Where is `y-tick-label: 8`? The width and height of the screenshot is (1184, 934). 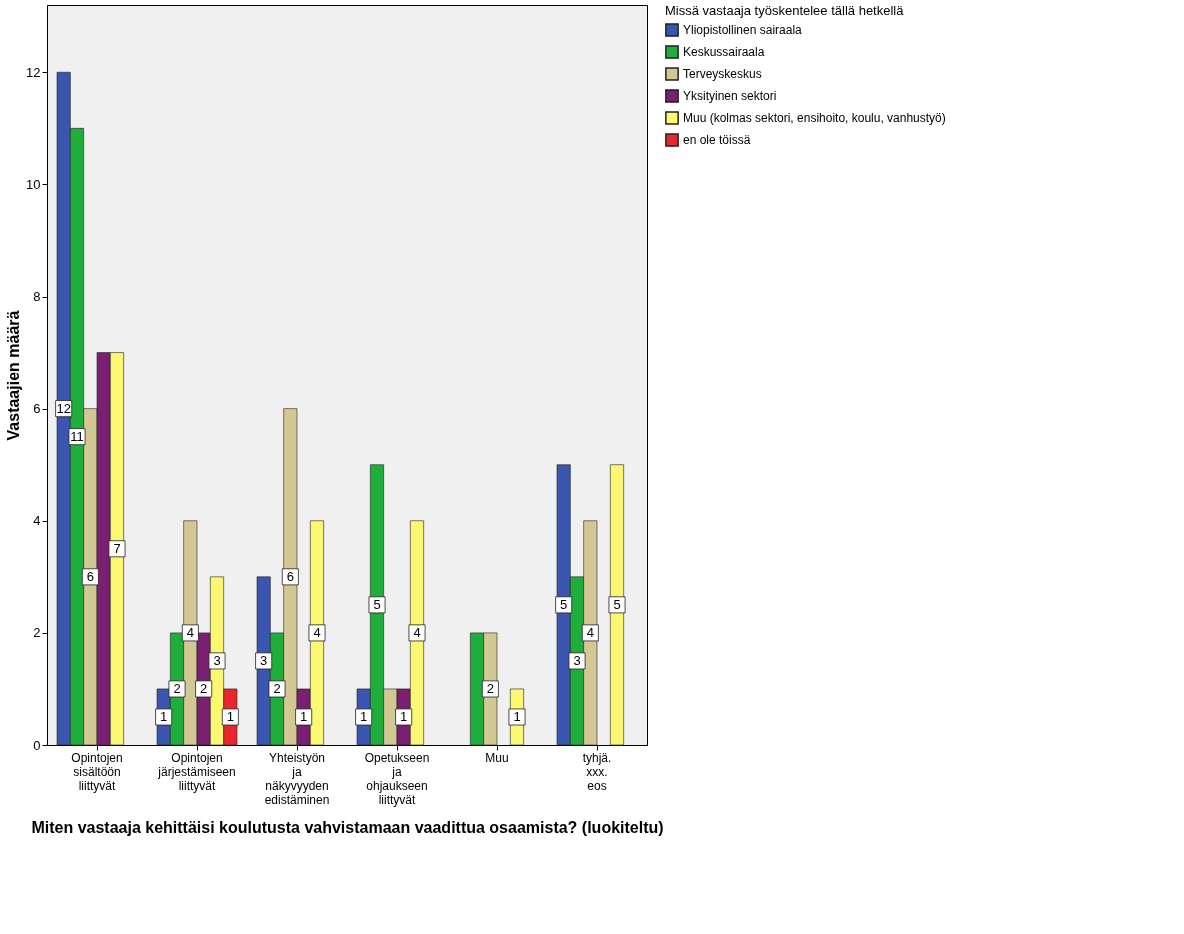 y-tick-label: 8 is located at coordinates (37, 297).